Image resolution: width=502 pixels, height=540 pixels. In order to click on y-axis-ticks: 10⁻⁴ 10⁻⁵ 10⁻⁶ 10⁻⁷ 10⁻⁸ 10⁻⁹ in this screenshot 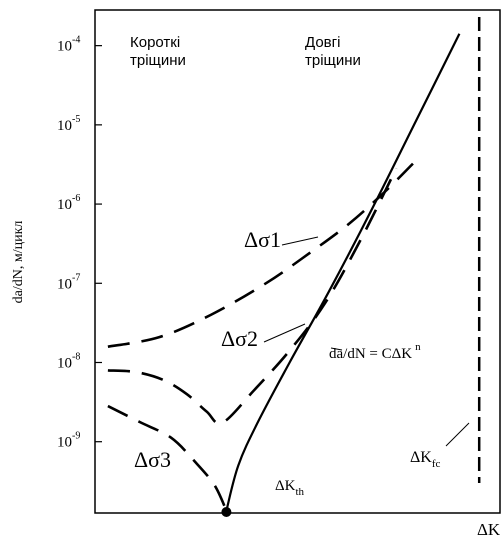, I will do `click(79, 243)`.